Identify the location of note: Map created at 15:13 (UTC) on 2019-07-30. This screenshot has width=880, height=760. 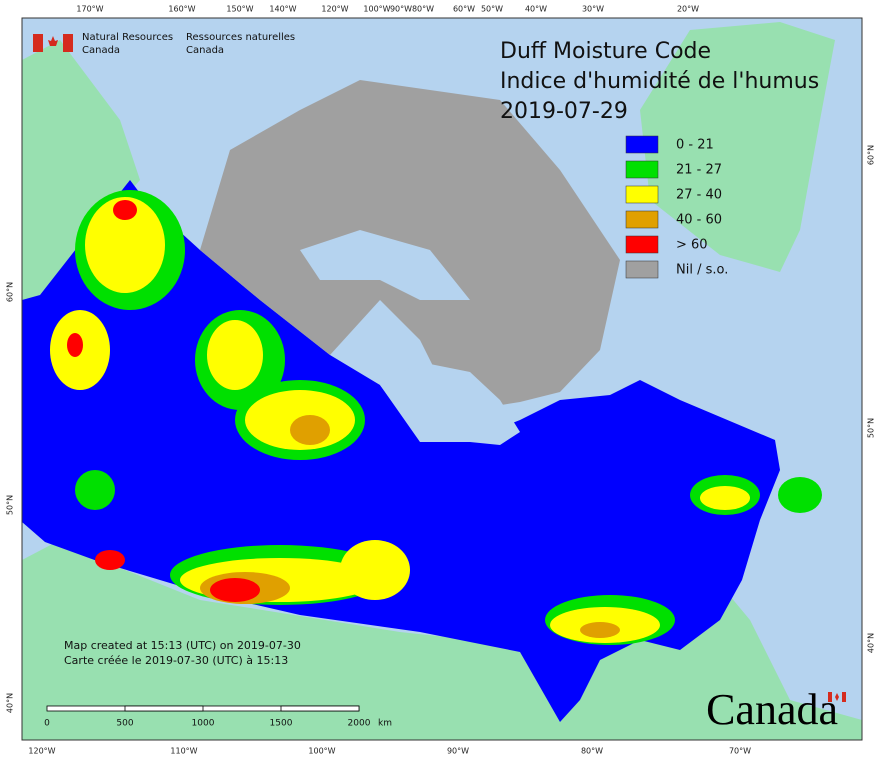
(182, 645).